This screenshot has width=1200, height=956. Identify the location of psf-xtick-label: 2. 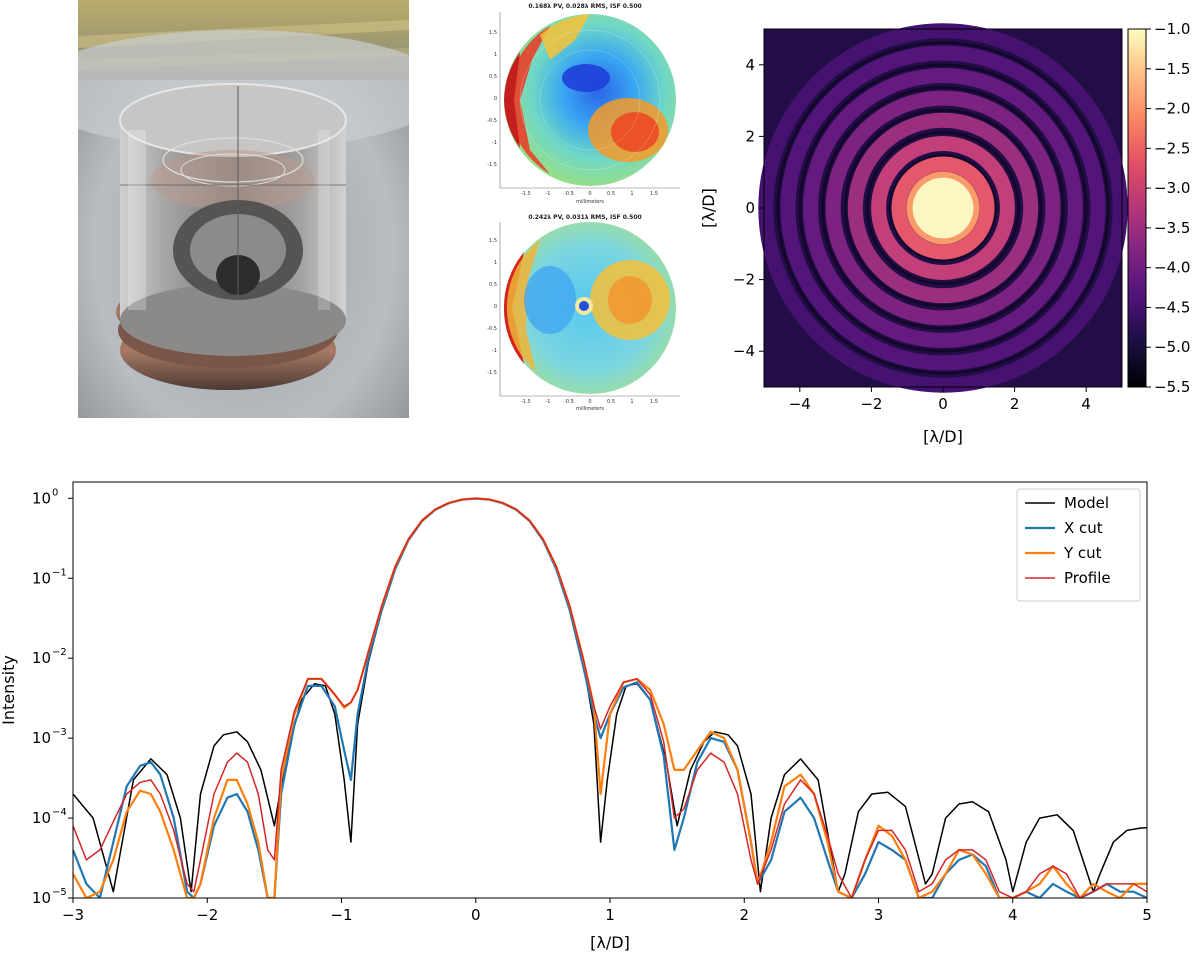
(1015, 404).